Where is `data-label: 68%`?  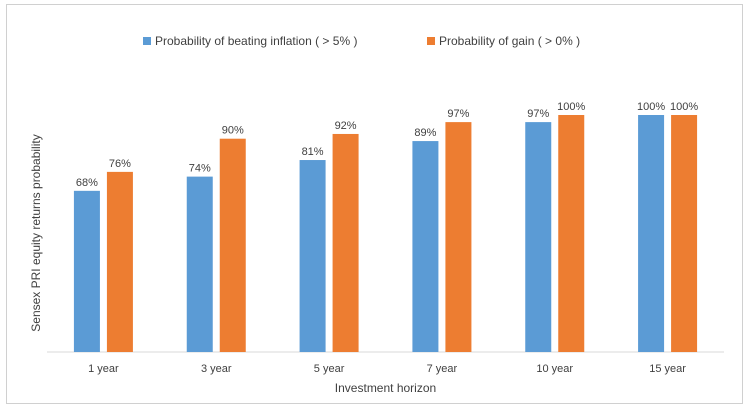
data-label: 68% is located at coordinates (87, 183).